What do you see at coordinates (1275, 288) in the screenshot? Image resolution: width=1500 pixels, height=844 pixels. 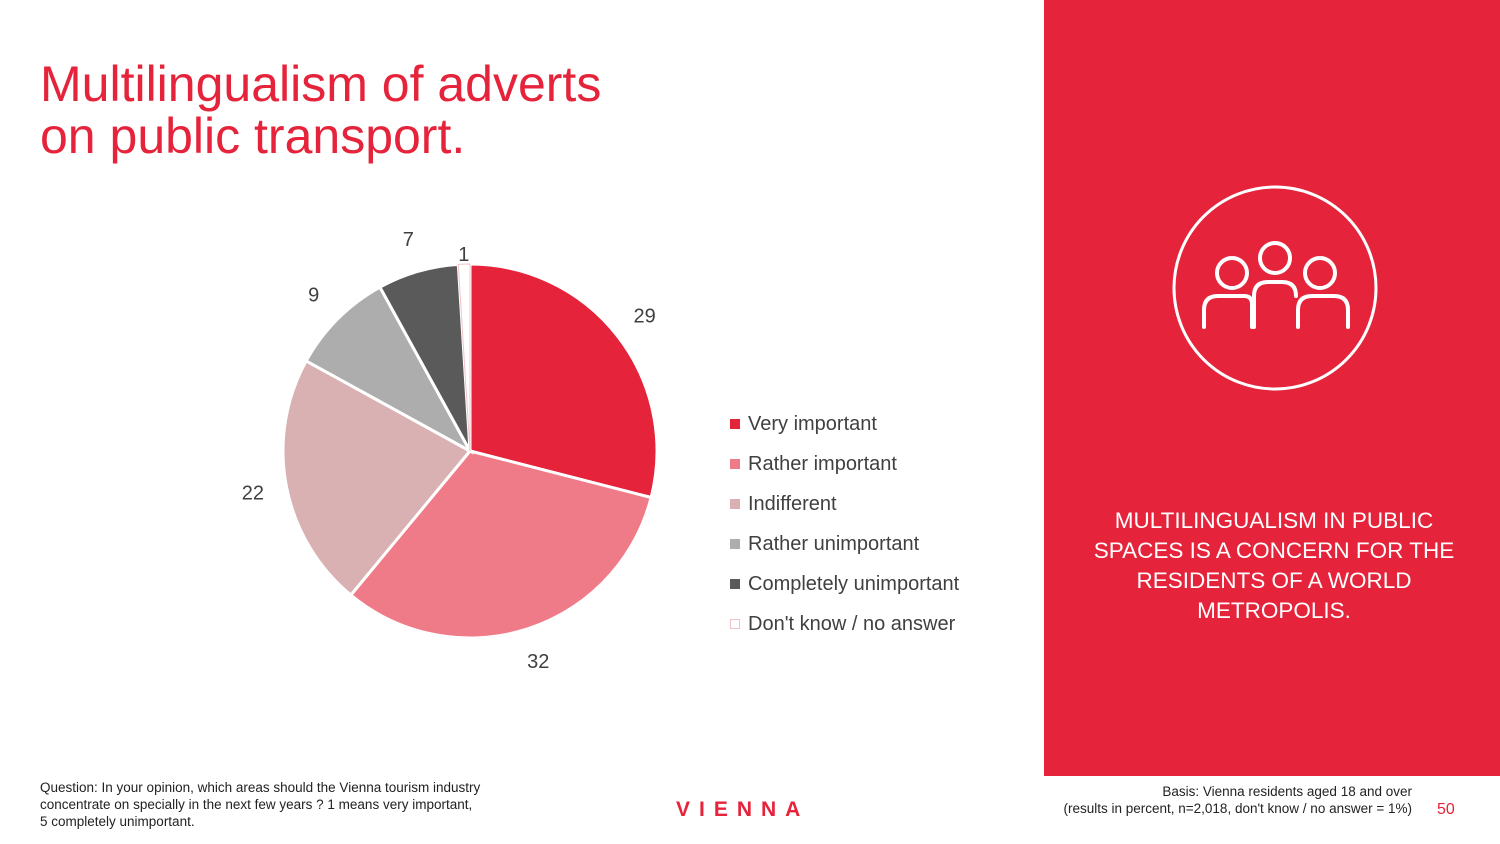 I see `people-group-icon` at bounding box center [1275, 288].